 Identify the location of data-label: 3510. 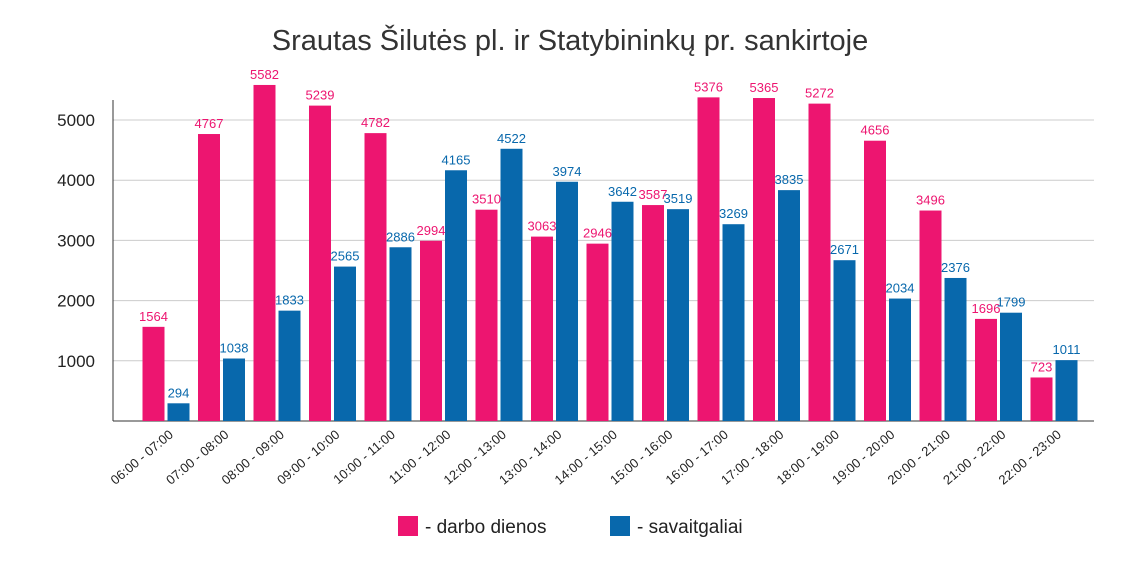
(486, 199).